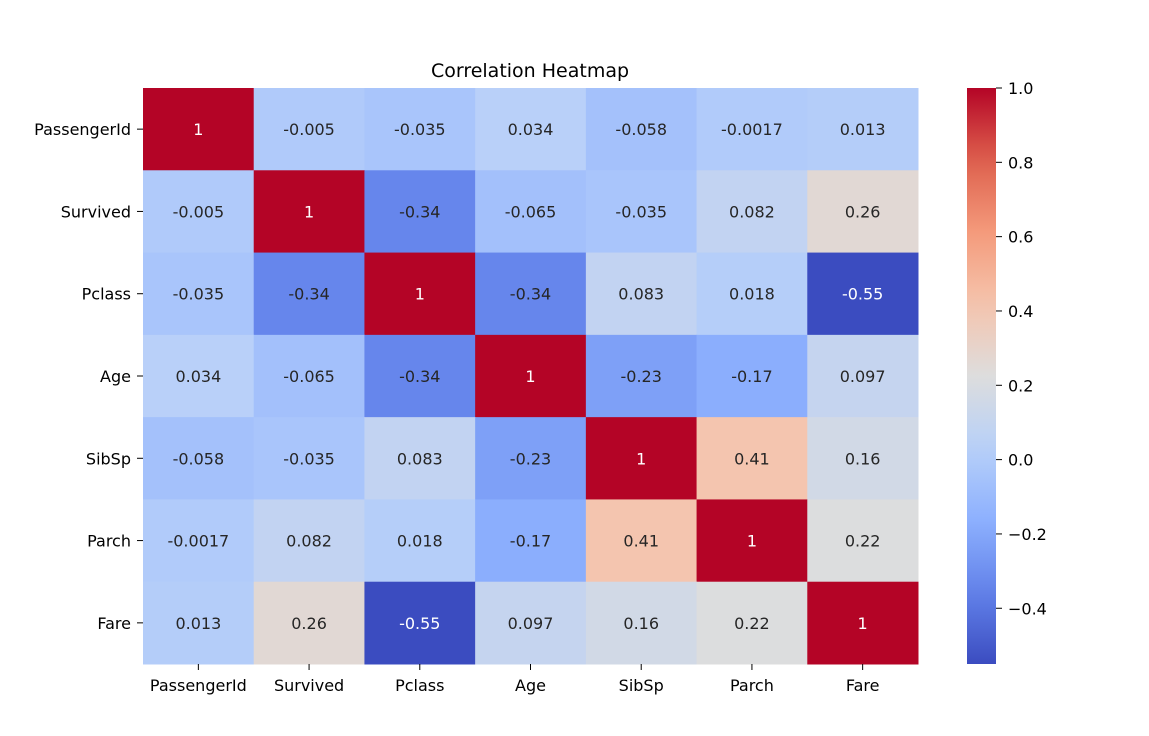 This screenshot has width=1149, height=736. I want to click on y-tick-label: SibSp, so click(108, 458).